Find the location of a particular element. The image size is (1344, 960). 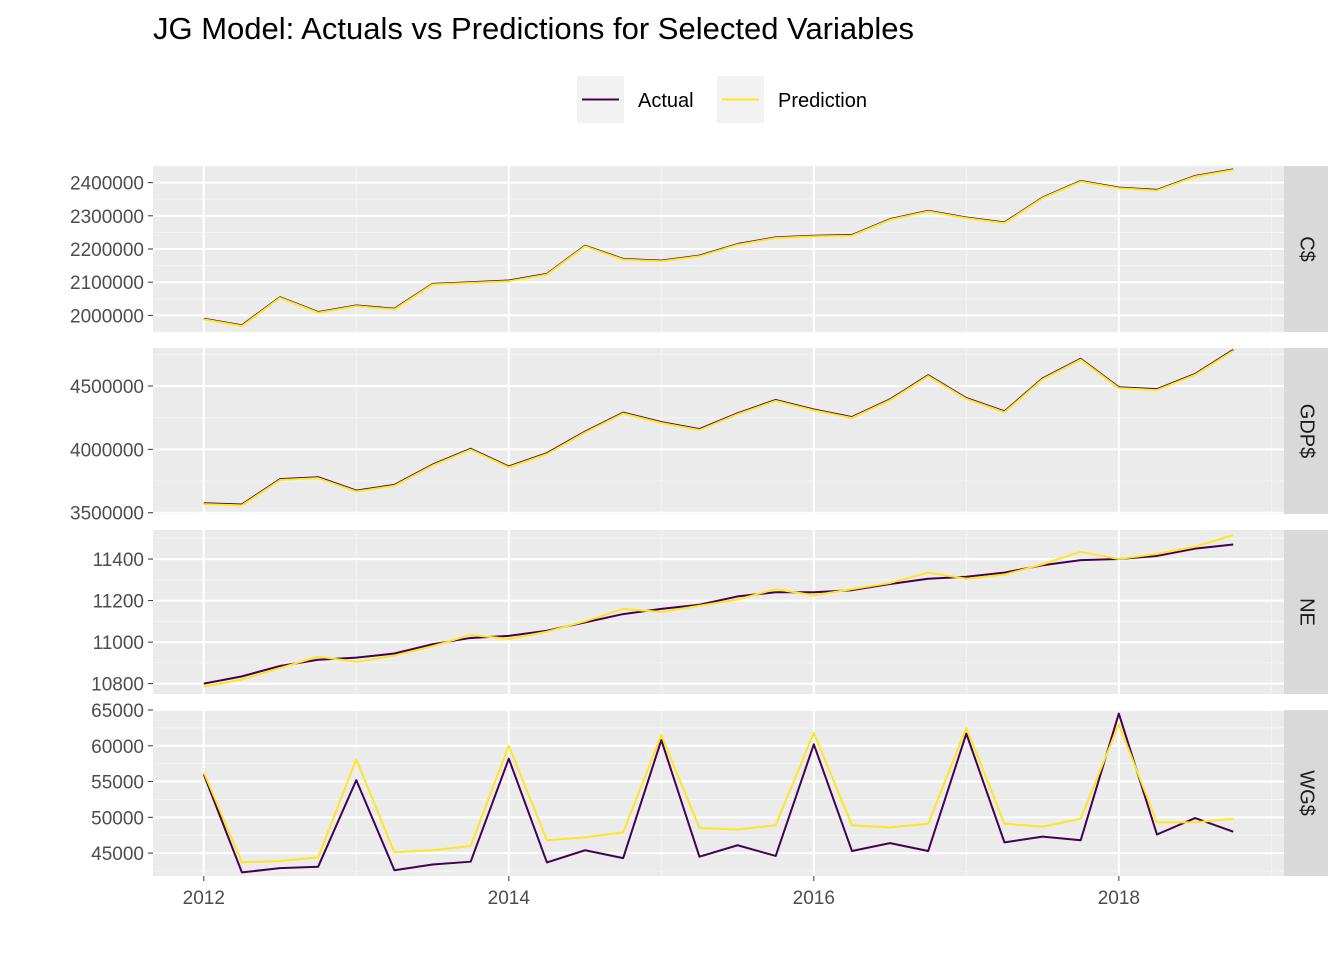

y-tick-label: 11400 is located at coordinates (118, 560).